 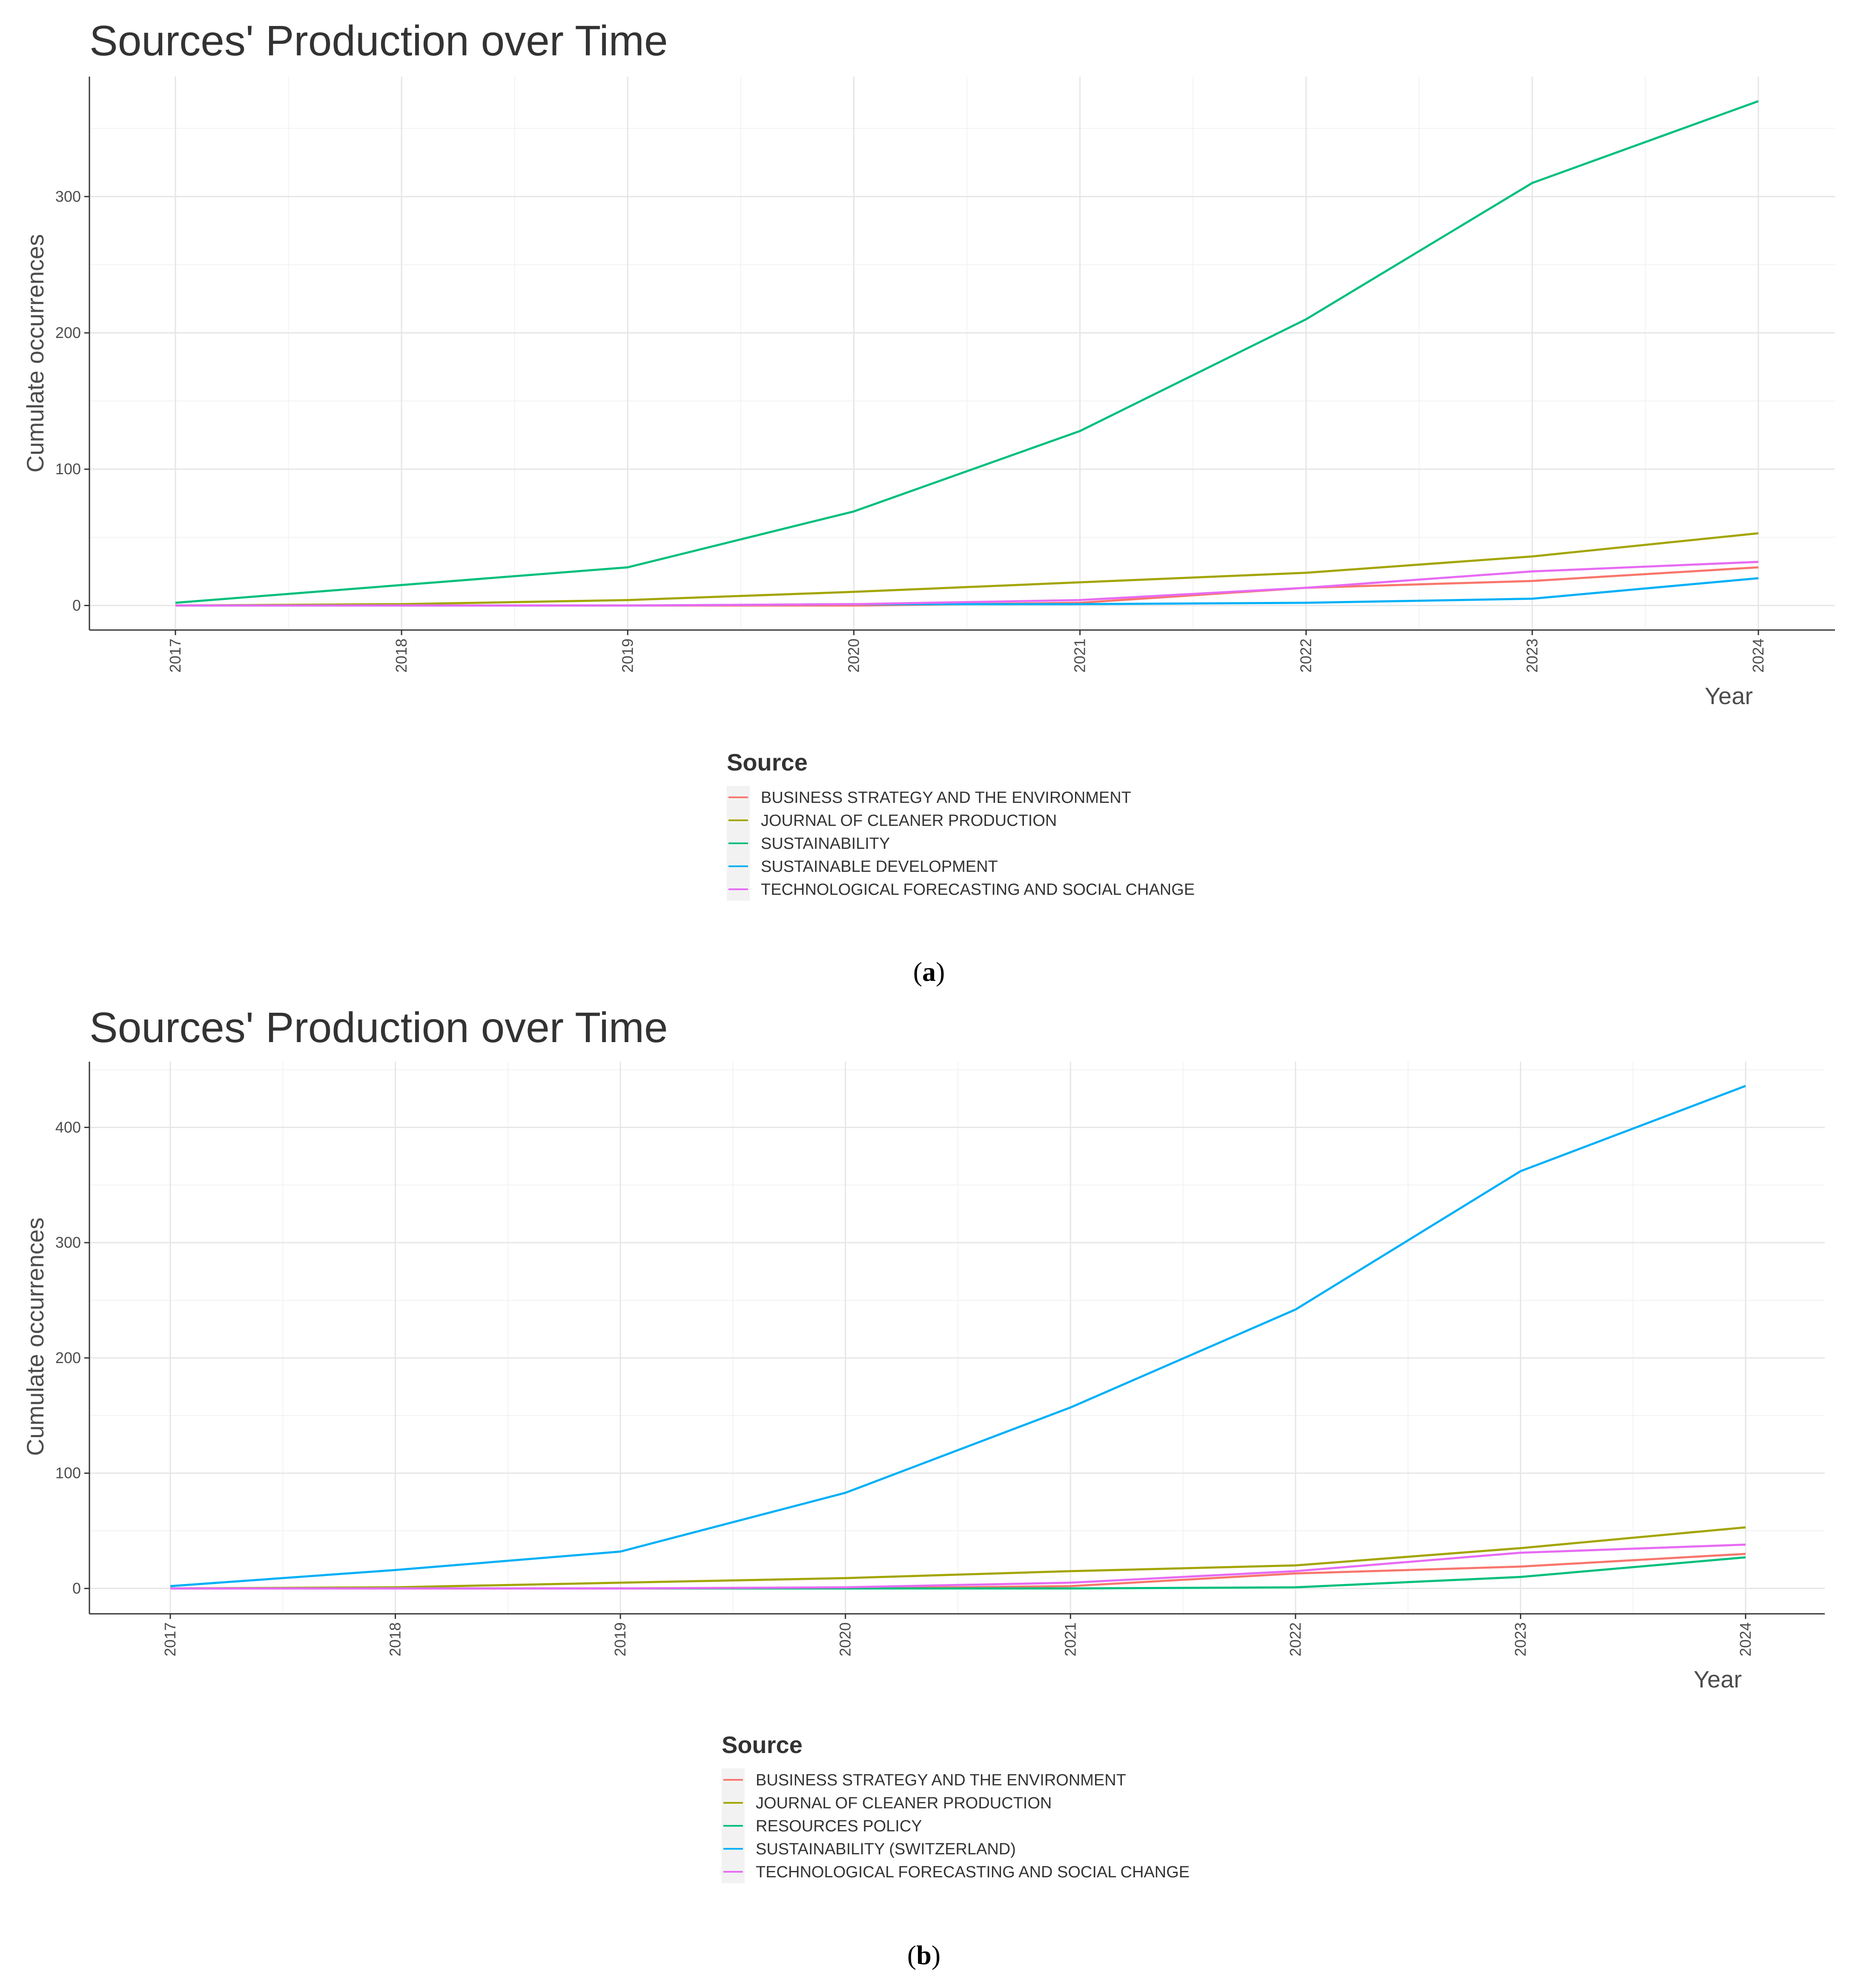 I want to click on caption-letter: b, so click(x=924, y=1955).